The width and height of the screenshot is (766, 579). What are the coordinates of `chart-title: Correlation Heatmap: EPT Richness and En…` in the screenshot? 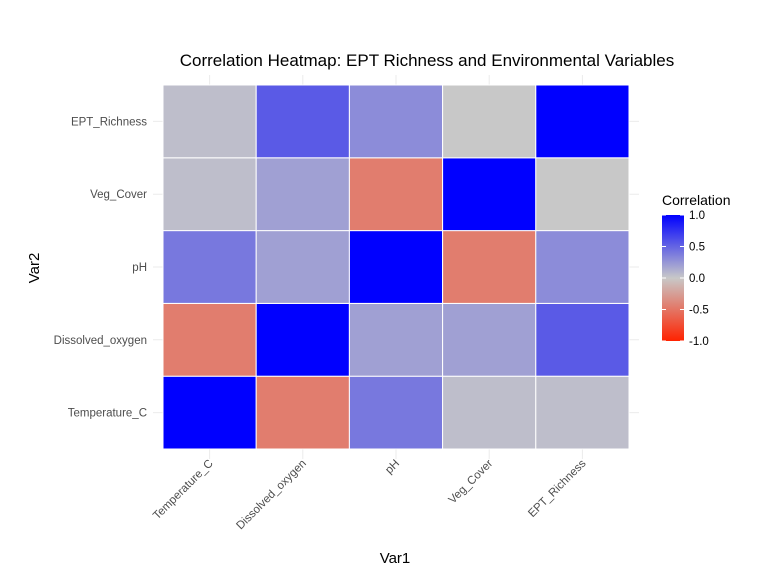 It's located at (427, 60).